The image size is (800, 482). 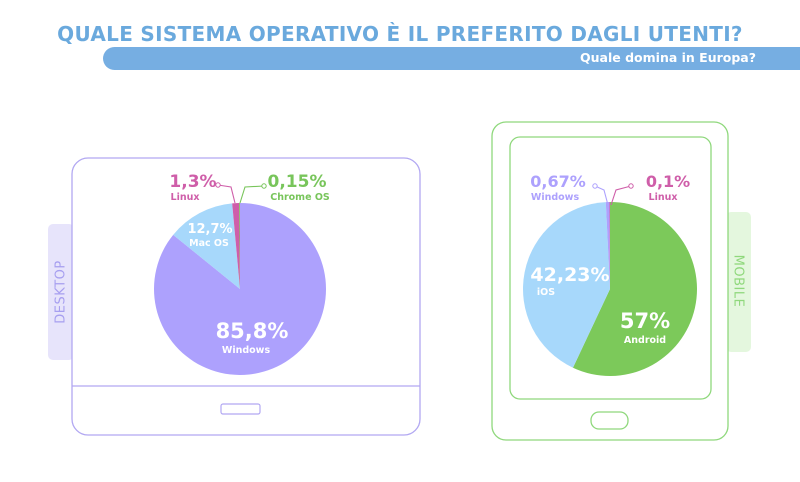 I want to click on mobile-slice-android, so click(x=635, y=289).